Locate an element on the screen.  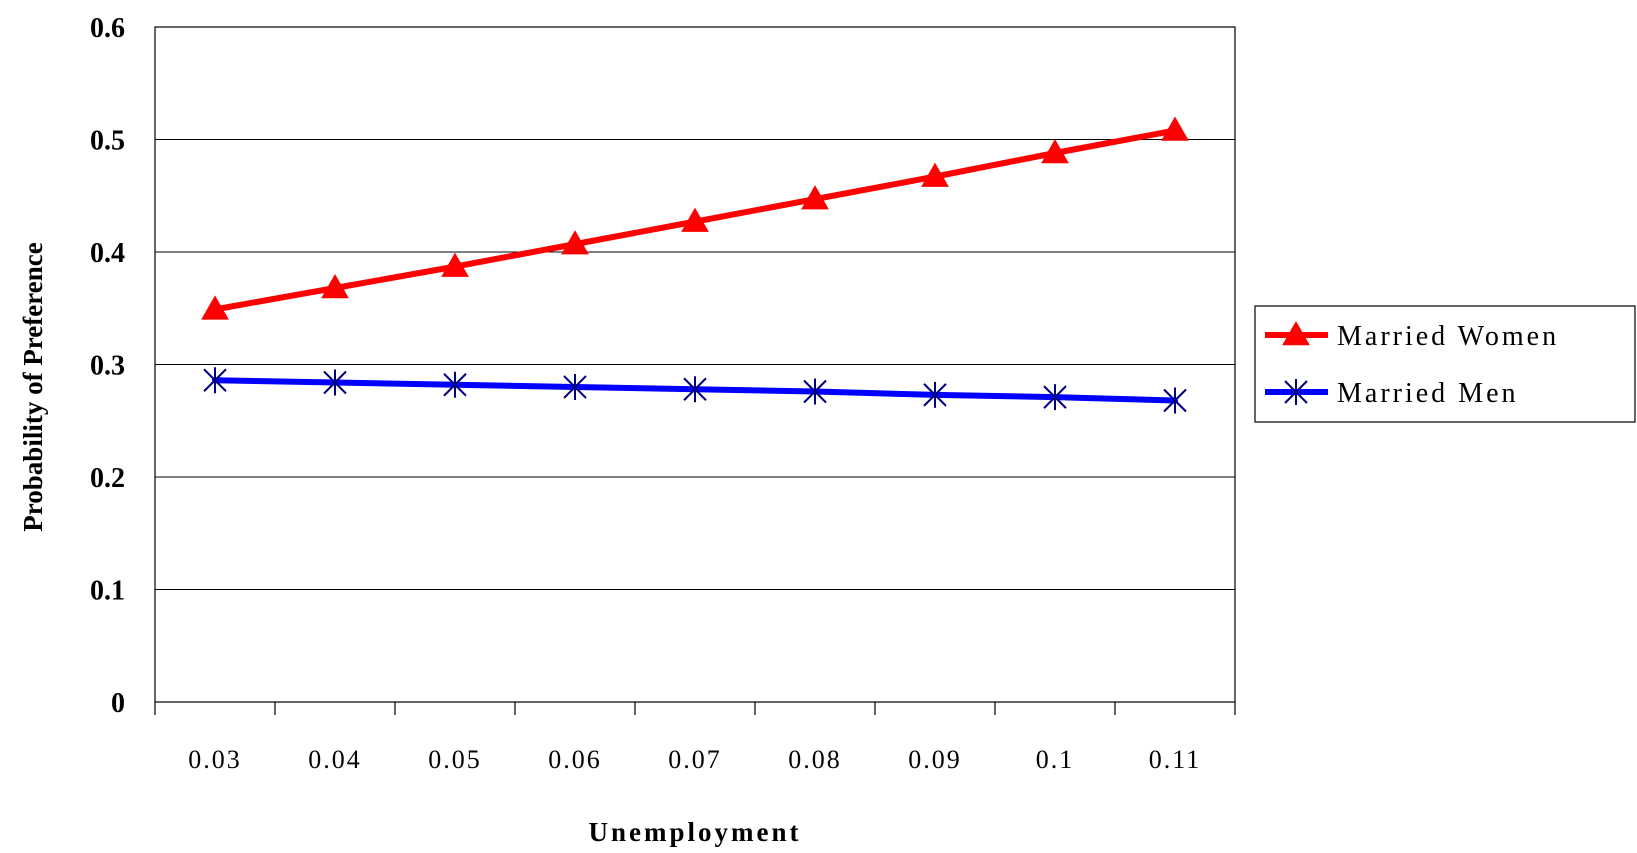
legend-label-married-women: Married Women is located at coordinates (1448, 336).